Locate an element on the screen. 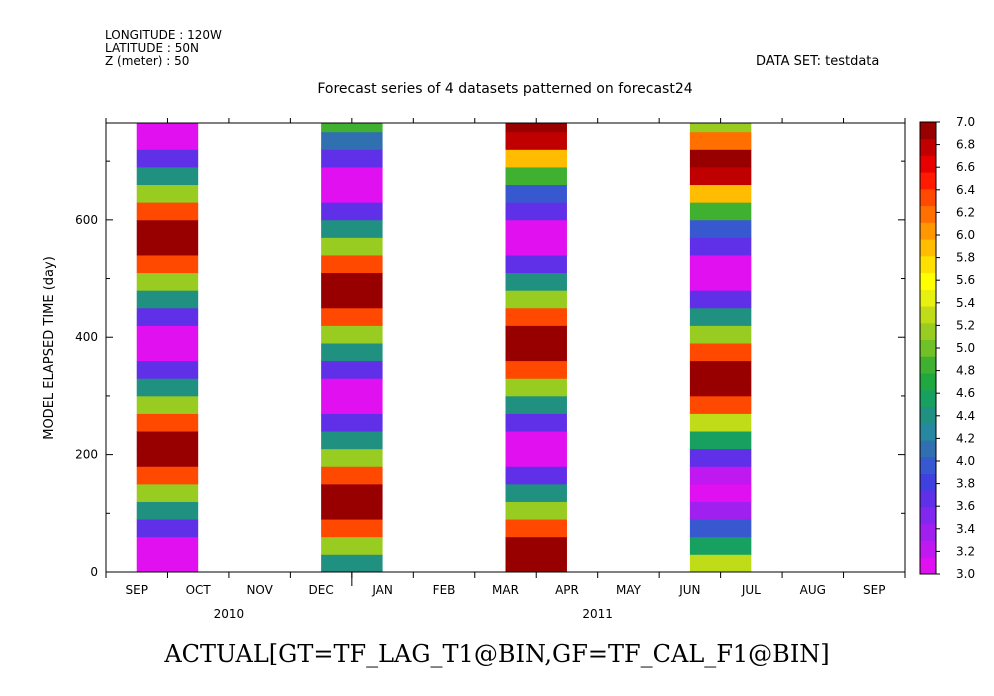  colorbar-label: 3.4 is located at coordinates (965, 529).